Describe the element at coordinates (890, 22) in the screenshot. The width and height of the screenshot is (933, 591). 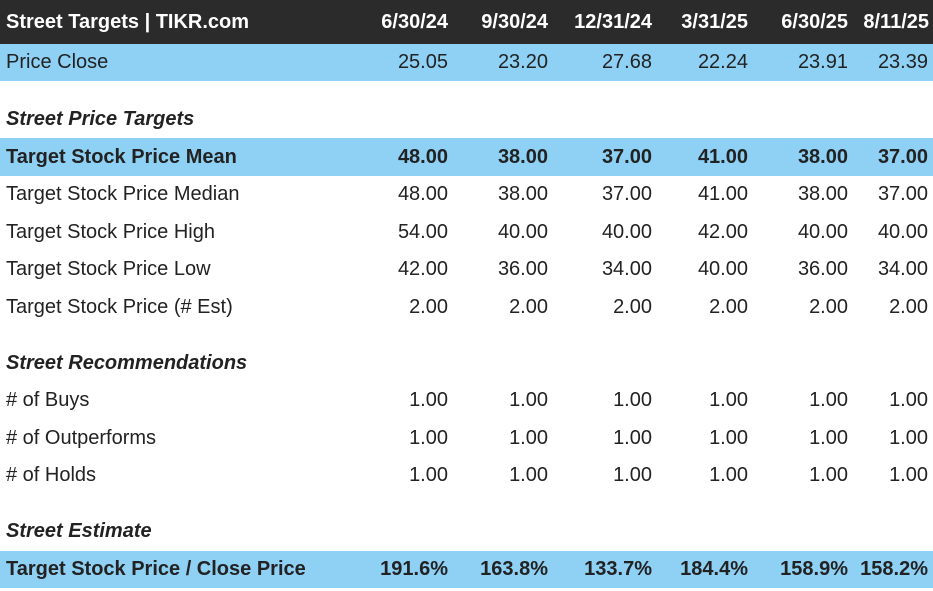
I see `date-header: 8/11/25` at that location.